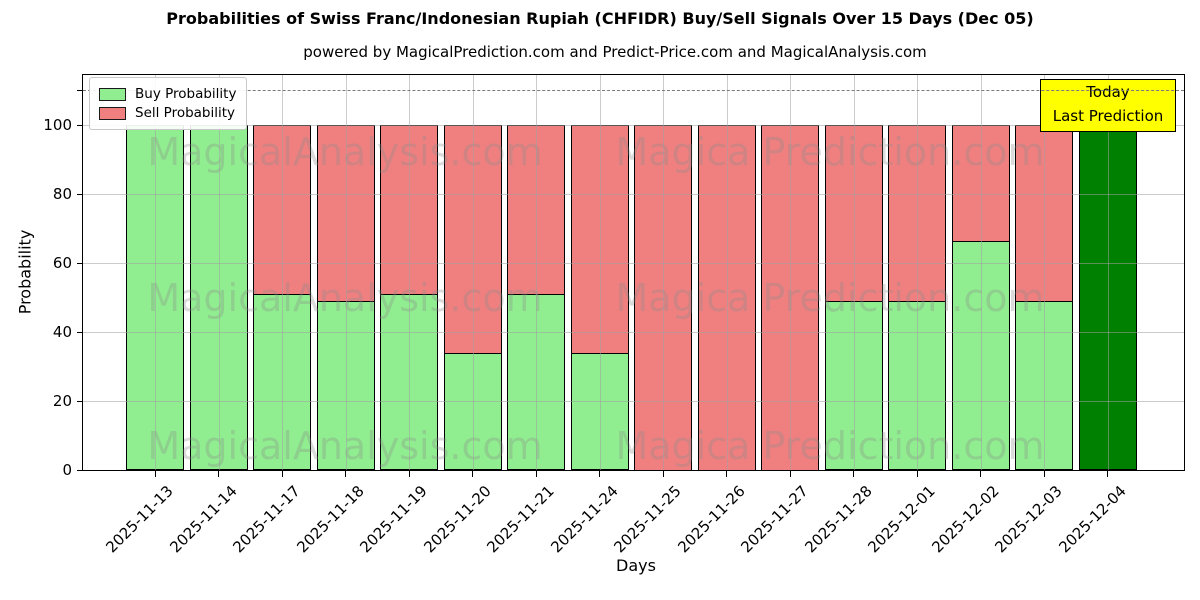 This screenshot has width=1200, height=600. What do you see at coordinates (393, 519) in the screenshot?
I see `x-tick-label: 2025-11-19` at bounding box center [393, 519].